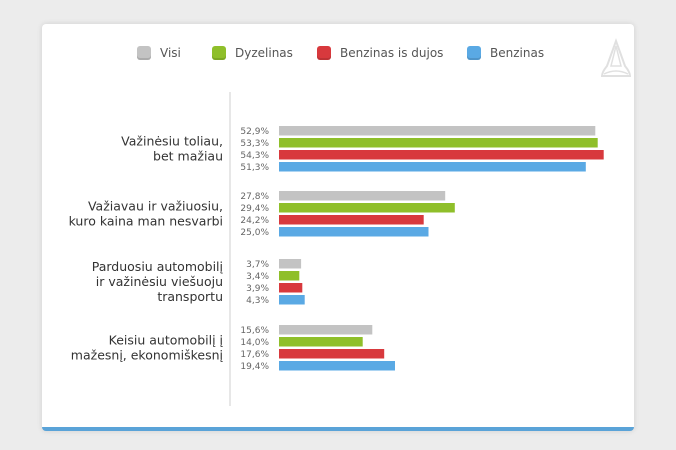 Image resolution: width=676 pixels, height=450 pixels. What do you see at coordinates (474, 53) in the screenshot?
I see `legend-swatch-benzinas` at bounding box center [474, 53].